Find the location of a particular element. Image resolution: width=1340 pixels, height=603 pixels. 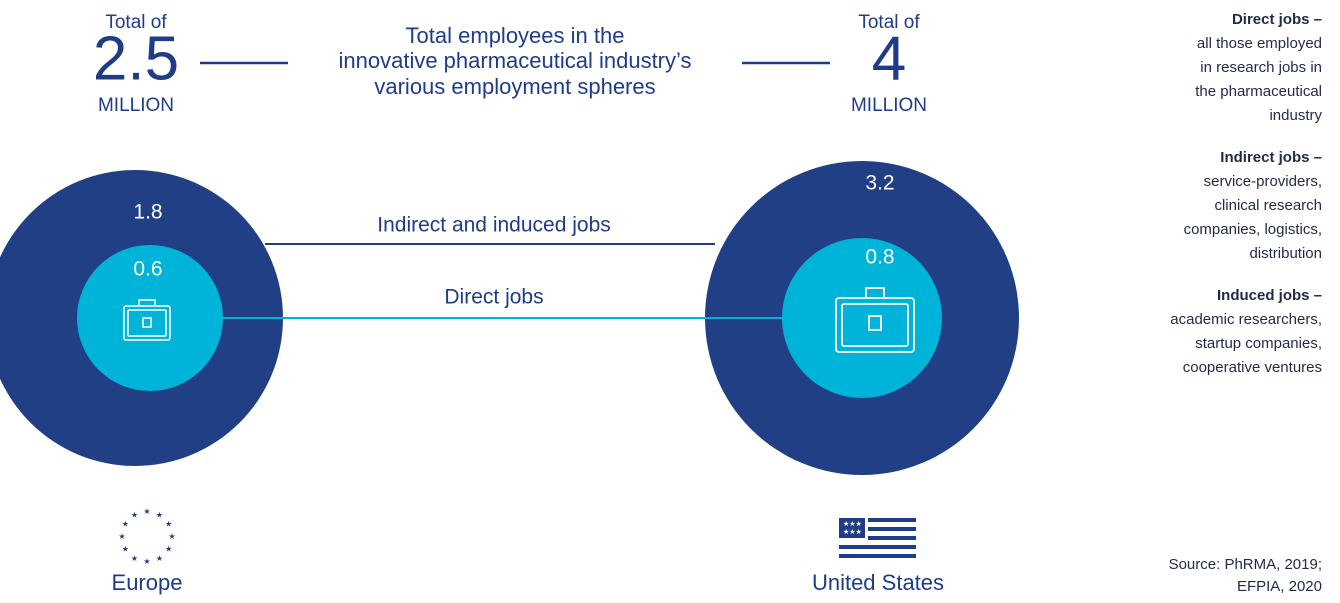

note-line: startup companies, is located at coordinates (1258, 343).